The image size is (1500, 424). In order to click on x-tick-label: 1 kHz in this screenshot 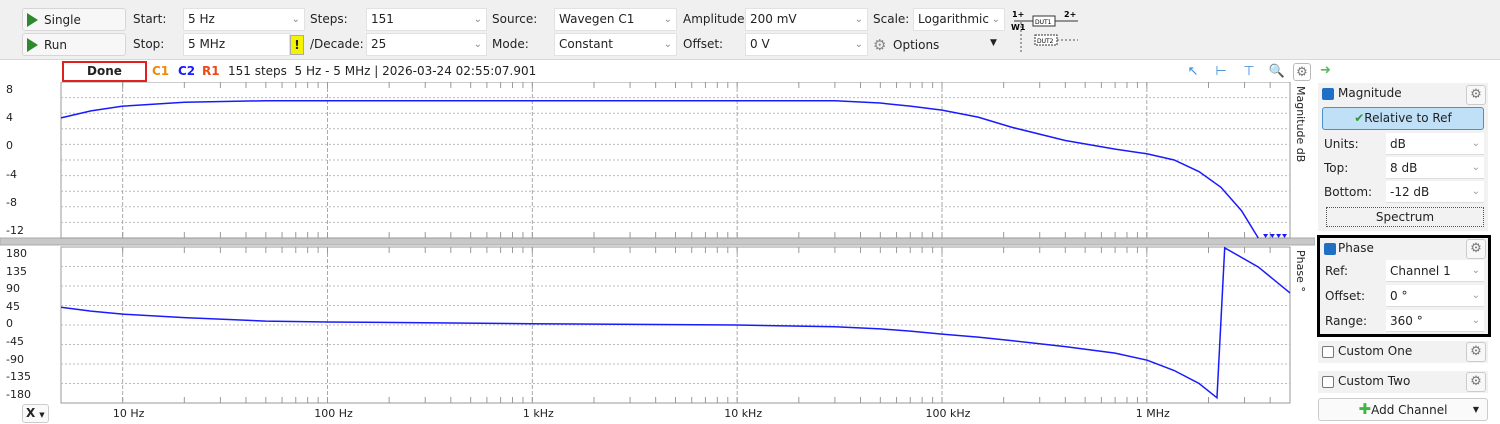, I will do `click(538, 413)`.